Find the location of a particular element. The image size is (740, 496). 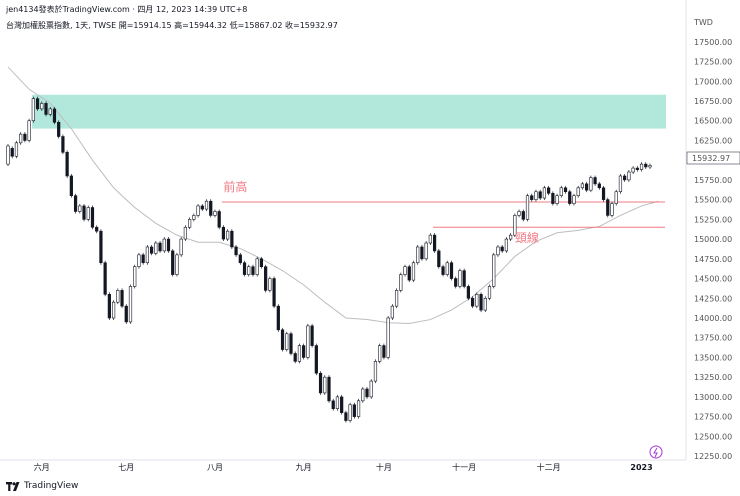

price-tick-label: 14250.00 is located at coordinates (713, 298).